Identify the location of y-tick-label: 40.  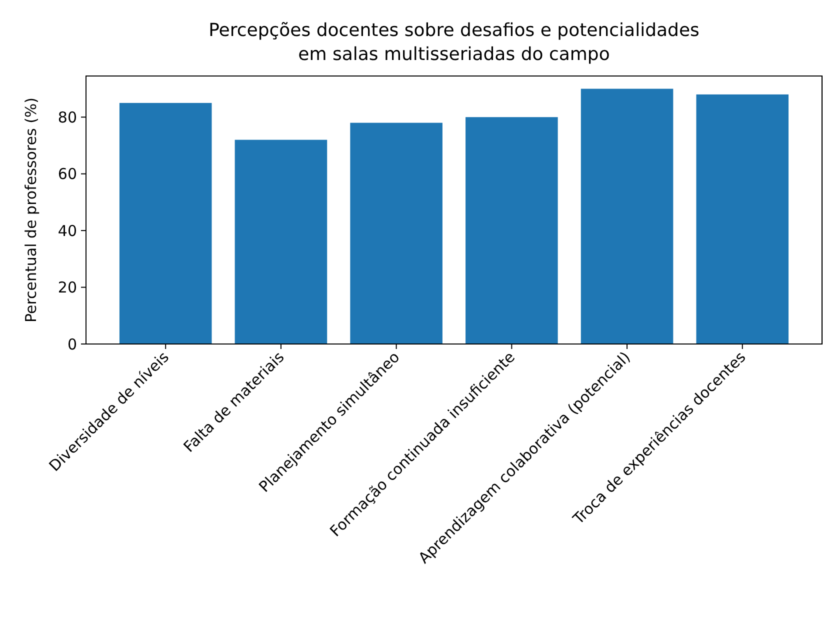
(67, 231).